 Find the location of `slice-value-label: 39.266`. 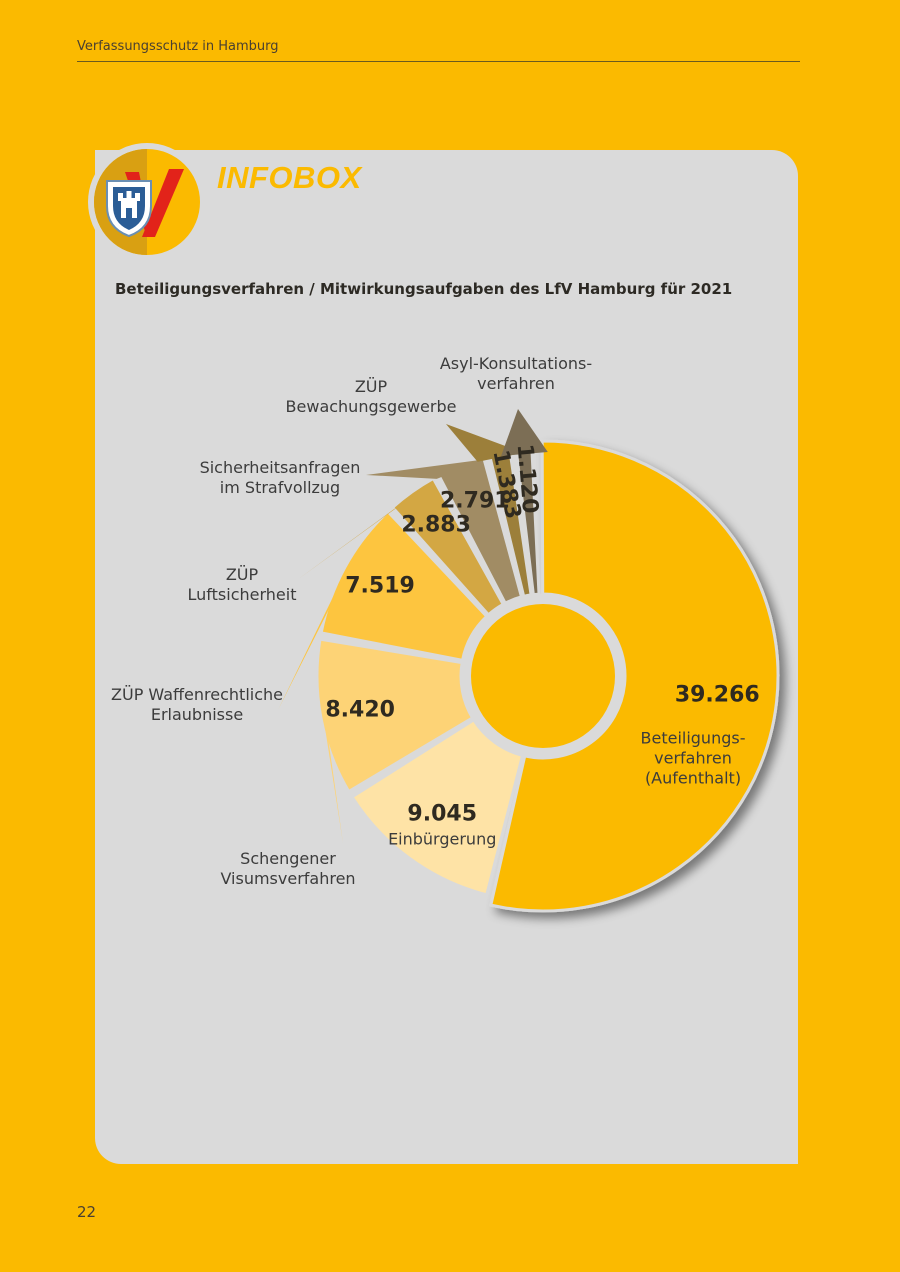

slice-value-label: 39.266 is located at coordinates (717, 694).